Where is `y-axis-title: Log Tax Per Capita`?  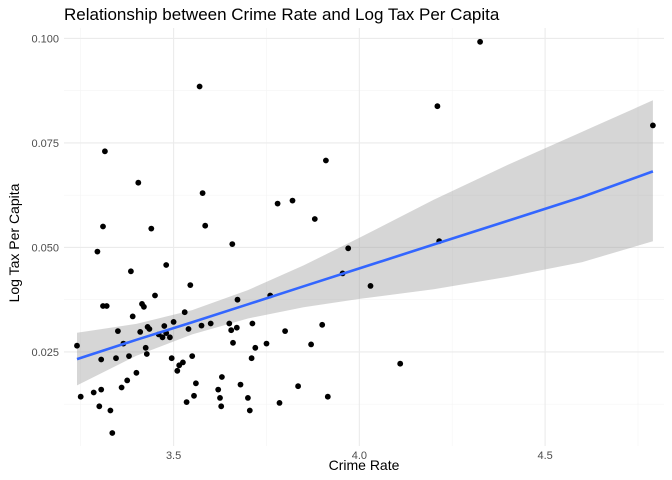
y-axis-title: Log Tax Per Capita is located at coordinates (14, 242).